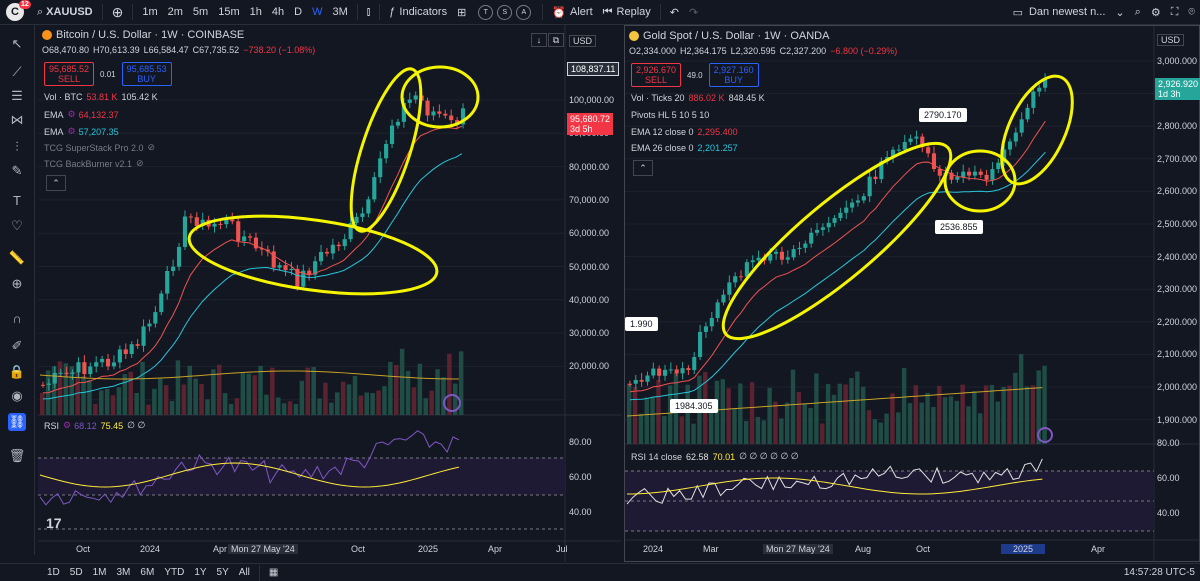  I want to click on lock-drawing-icon: ✐, so click(17, 345).